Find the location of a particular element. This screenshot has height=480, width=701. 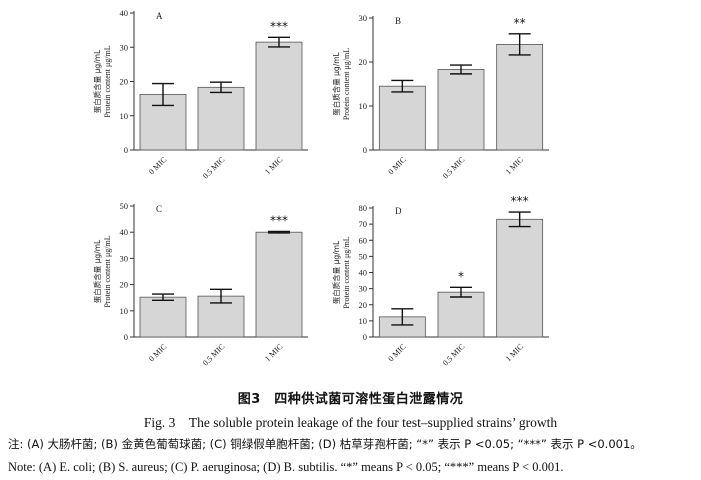

y-tick-label: 70 is located at coordinates (363, 224).